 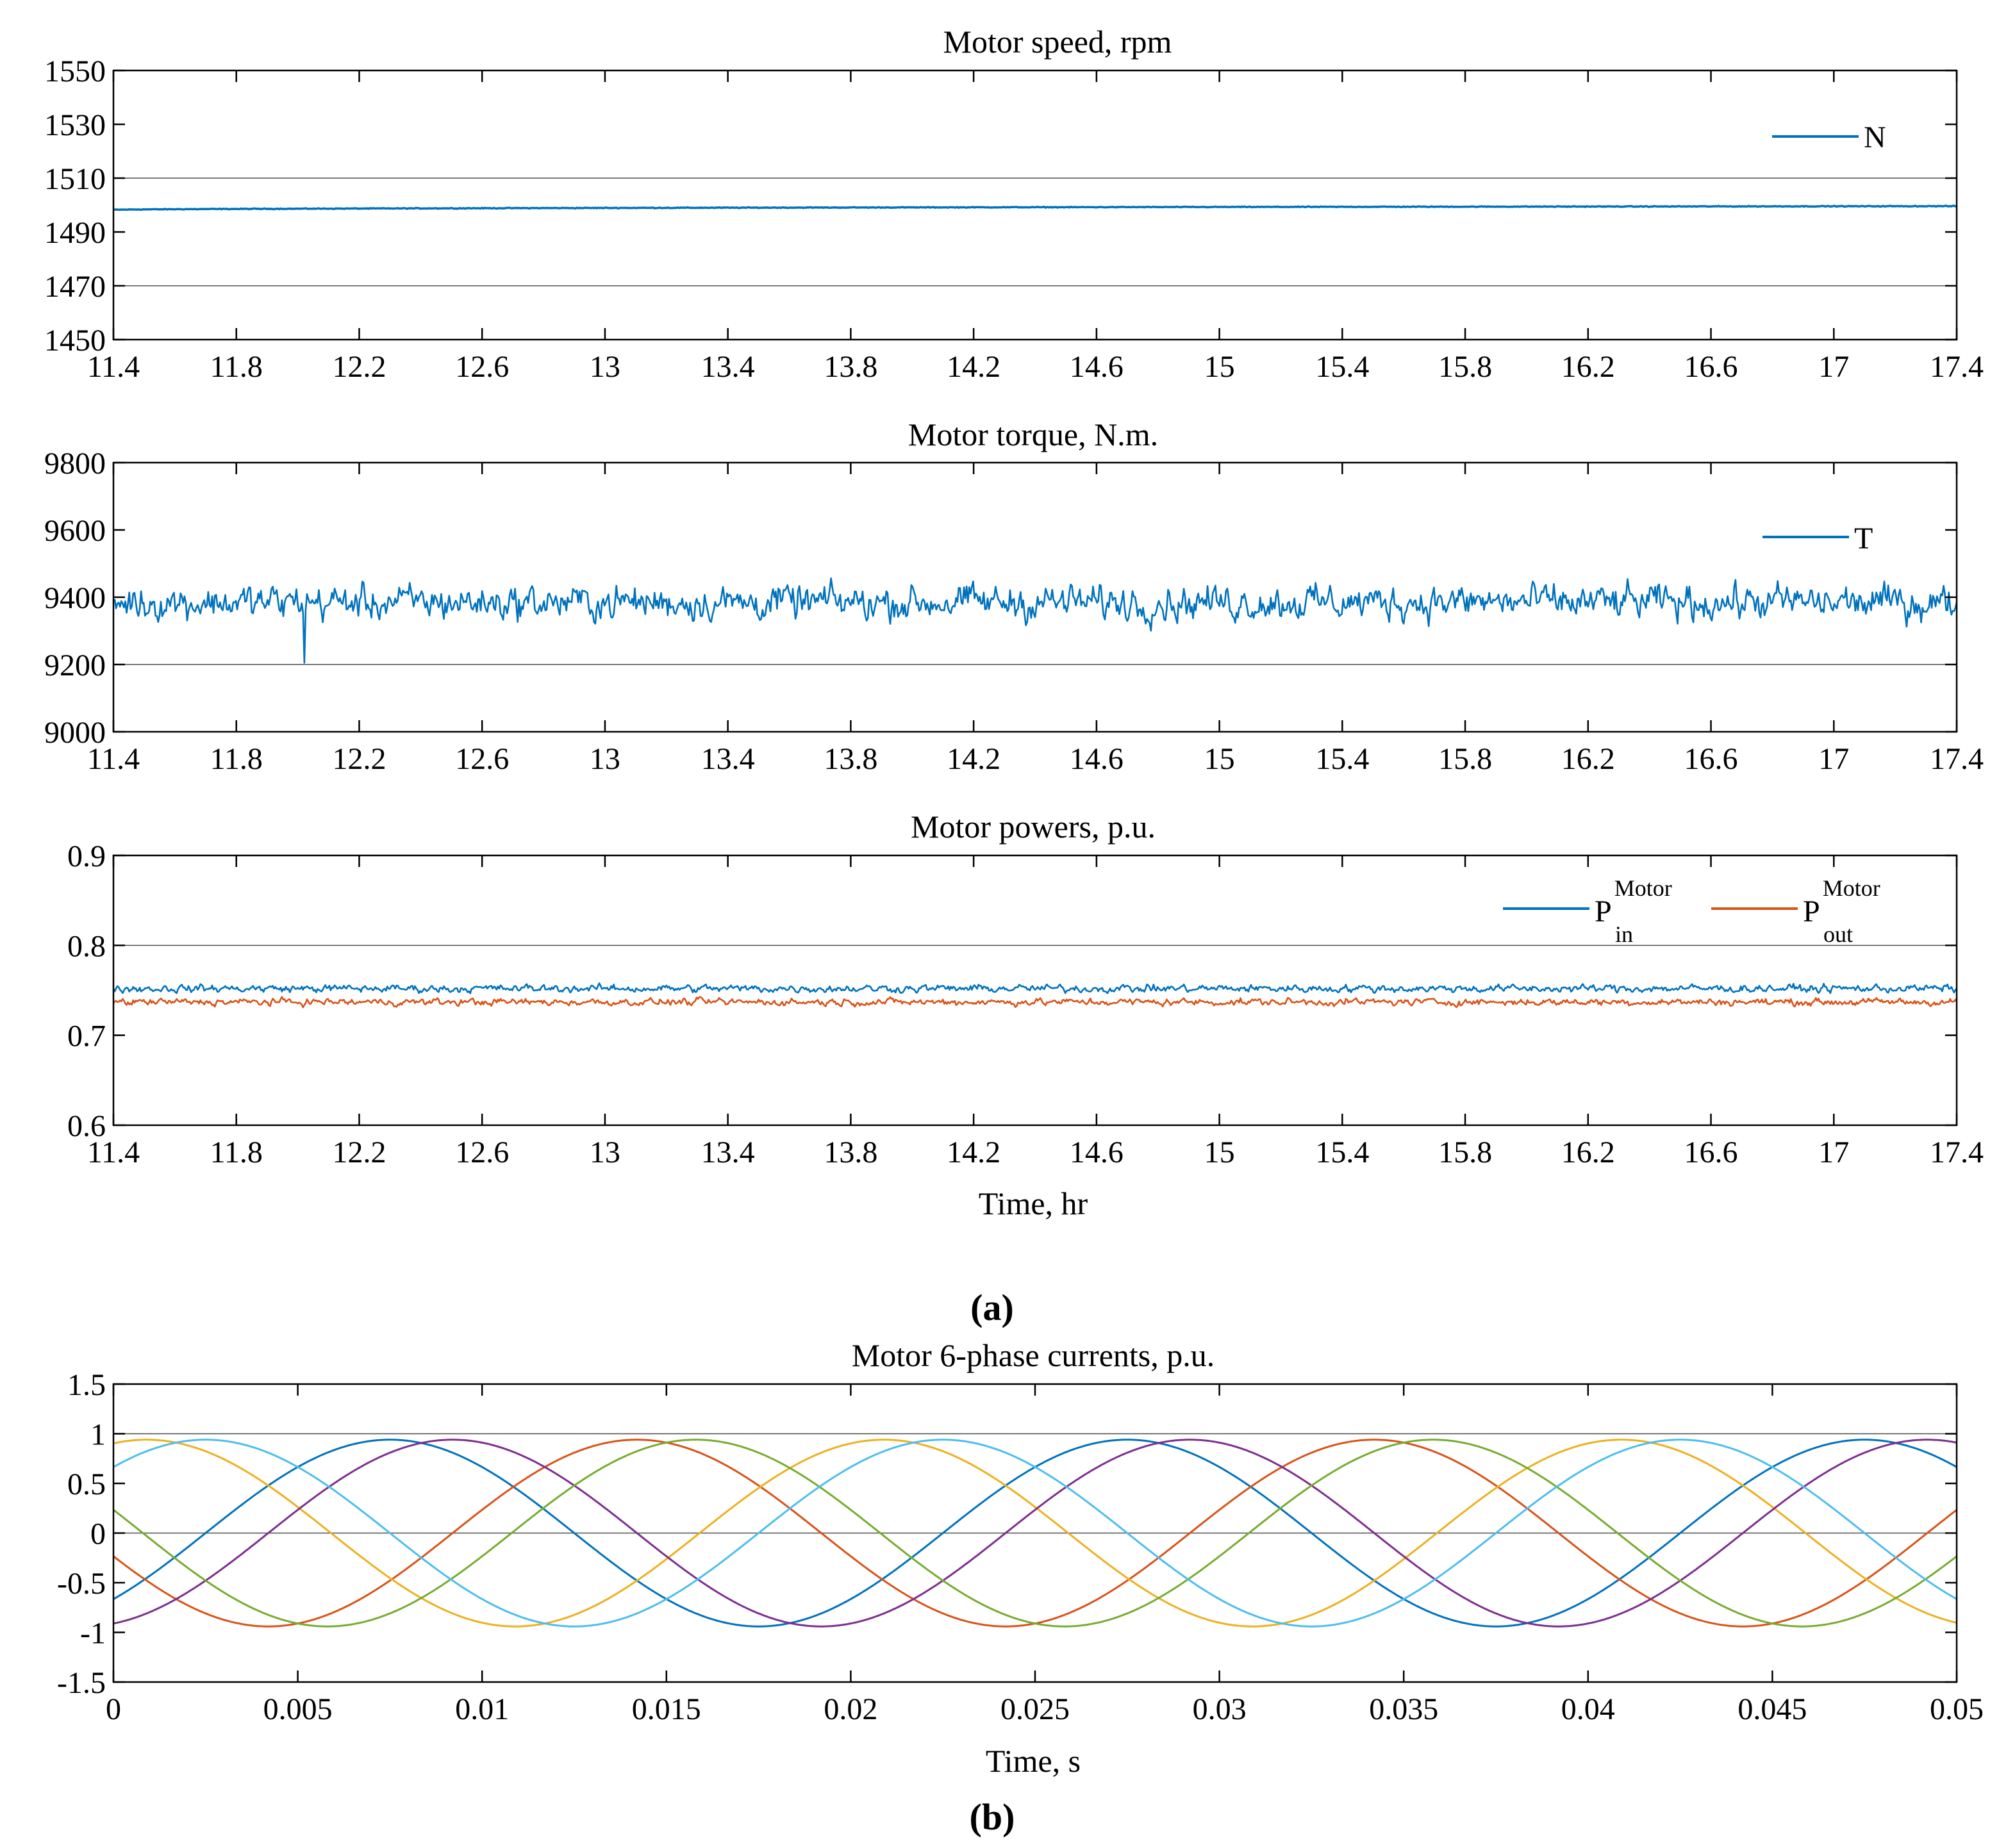 I want to click on torque-y-tick-label: 9600, so click(x=75, y=531).